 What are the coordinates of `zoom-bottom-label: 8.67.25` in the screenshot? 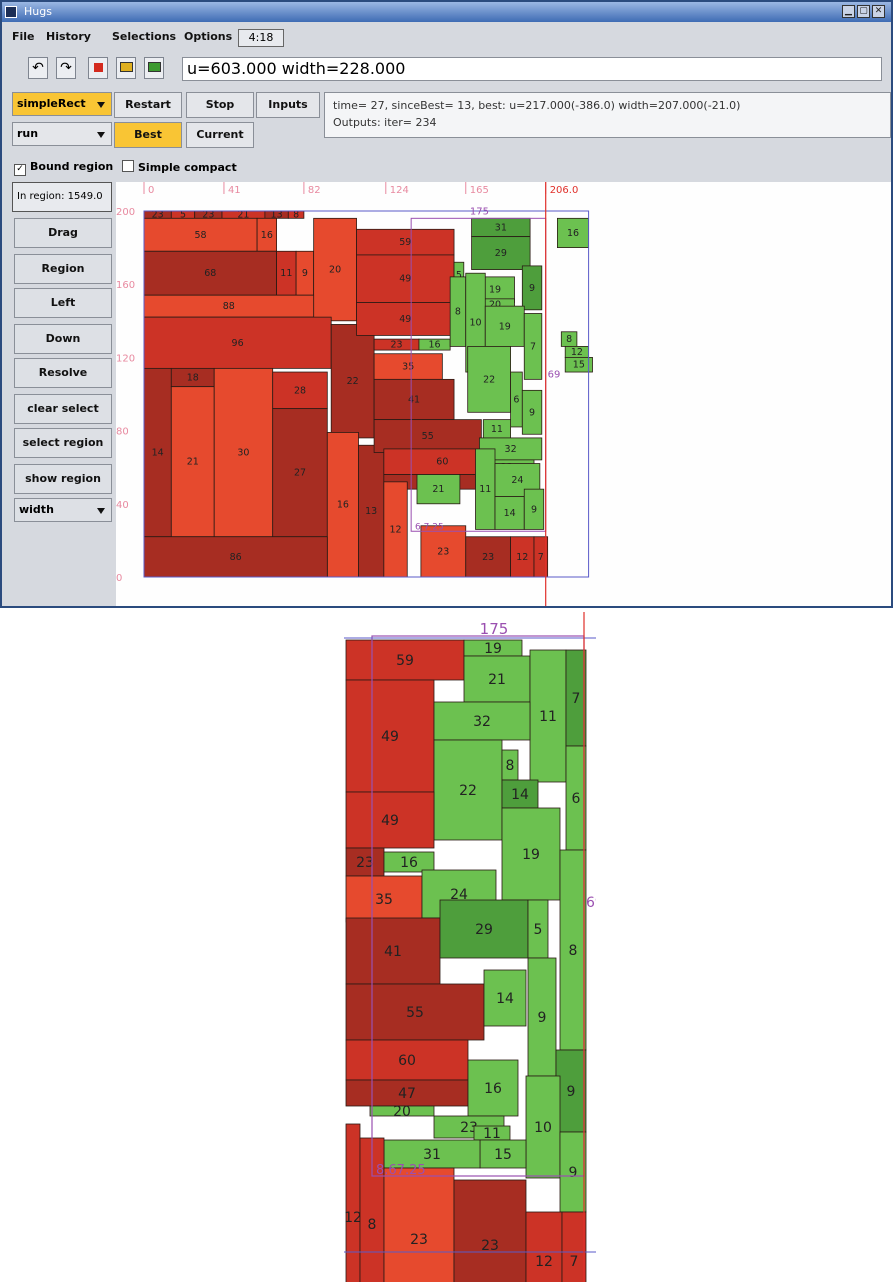 It's located at (401, 1170).